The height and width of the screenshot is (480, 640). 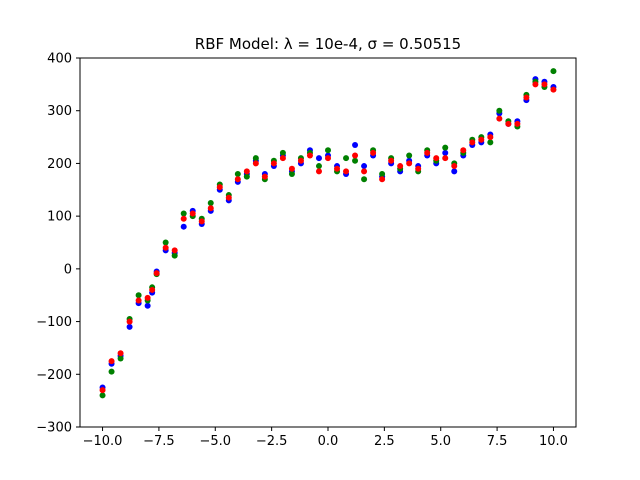 I want to click on y-tick-label: −300, so click(x=54, y=428).